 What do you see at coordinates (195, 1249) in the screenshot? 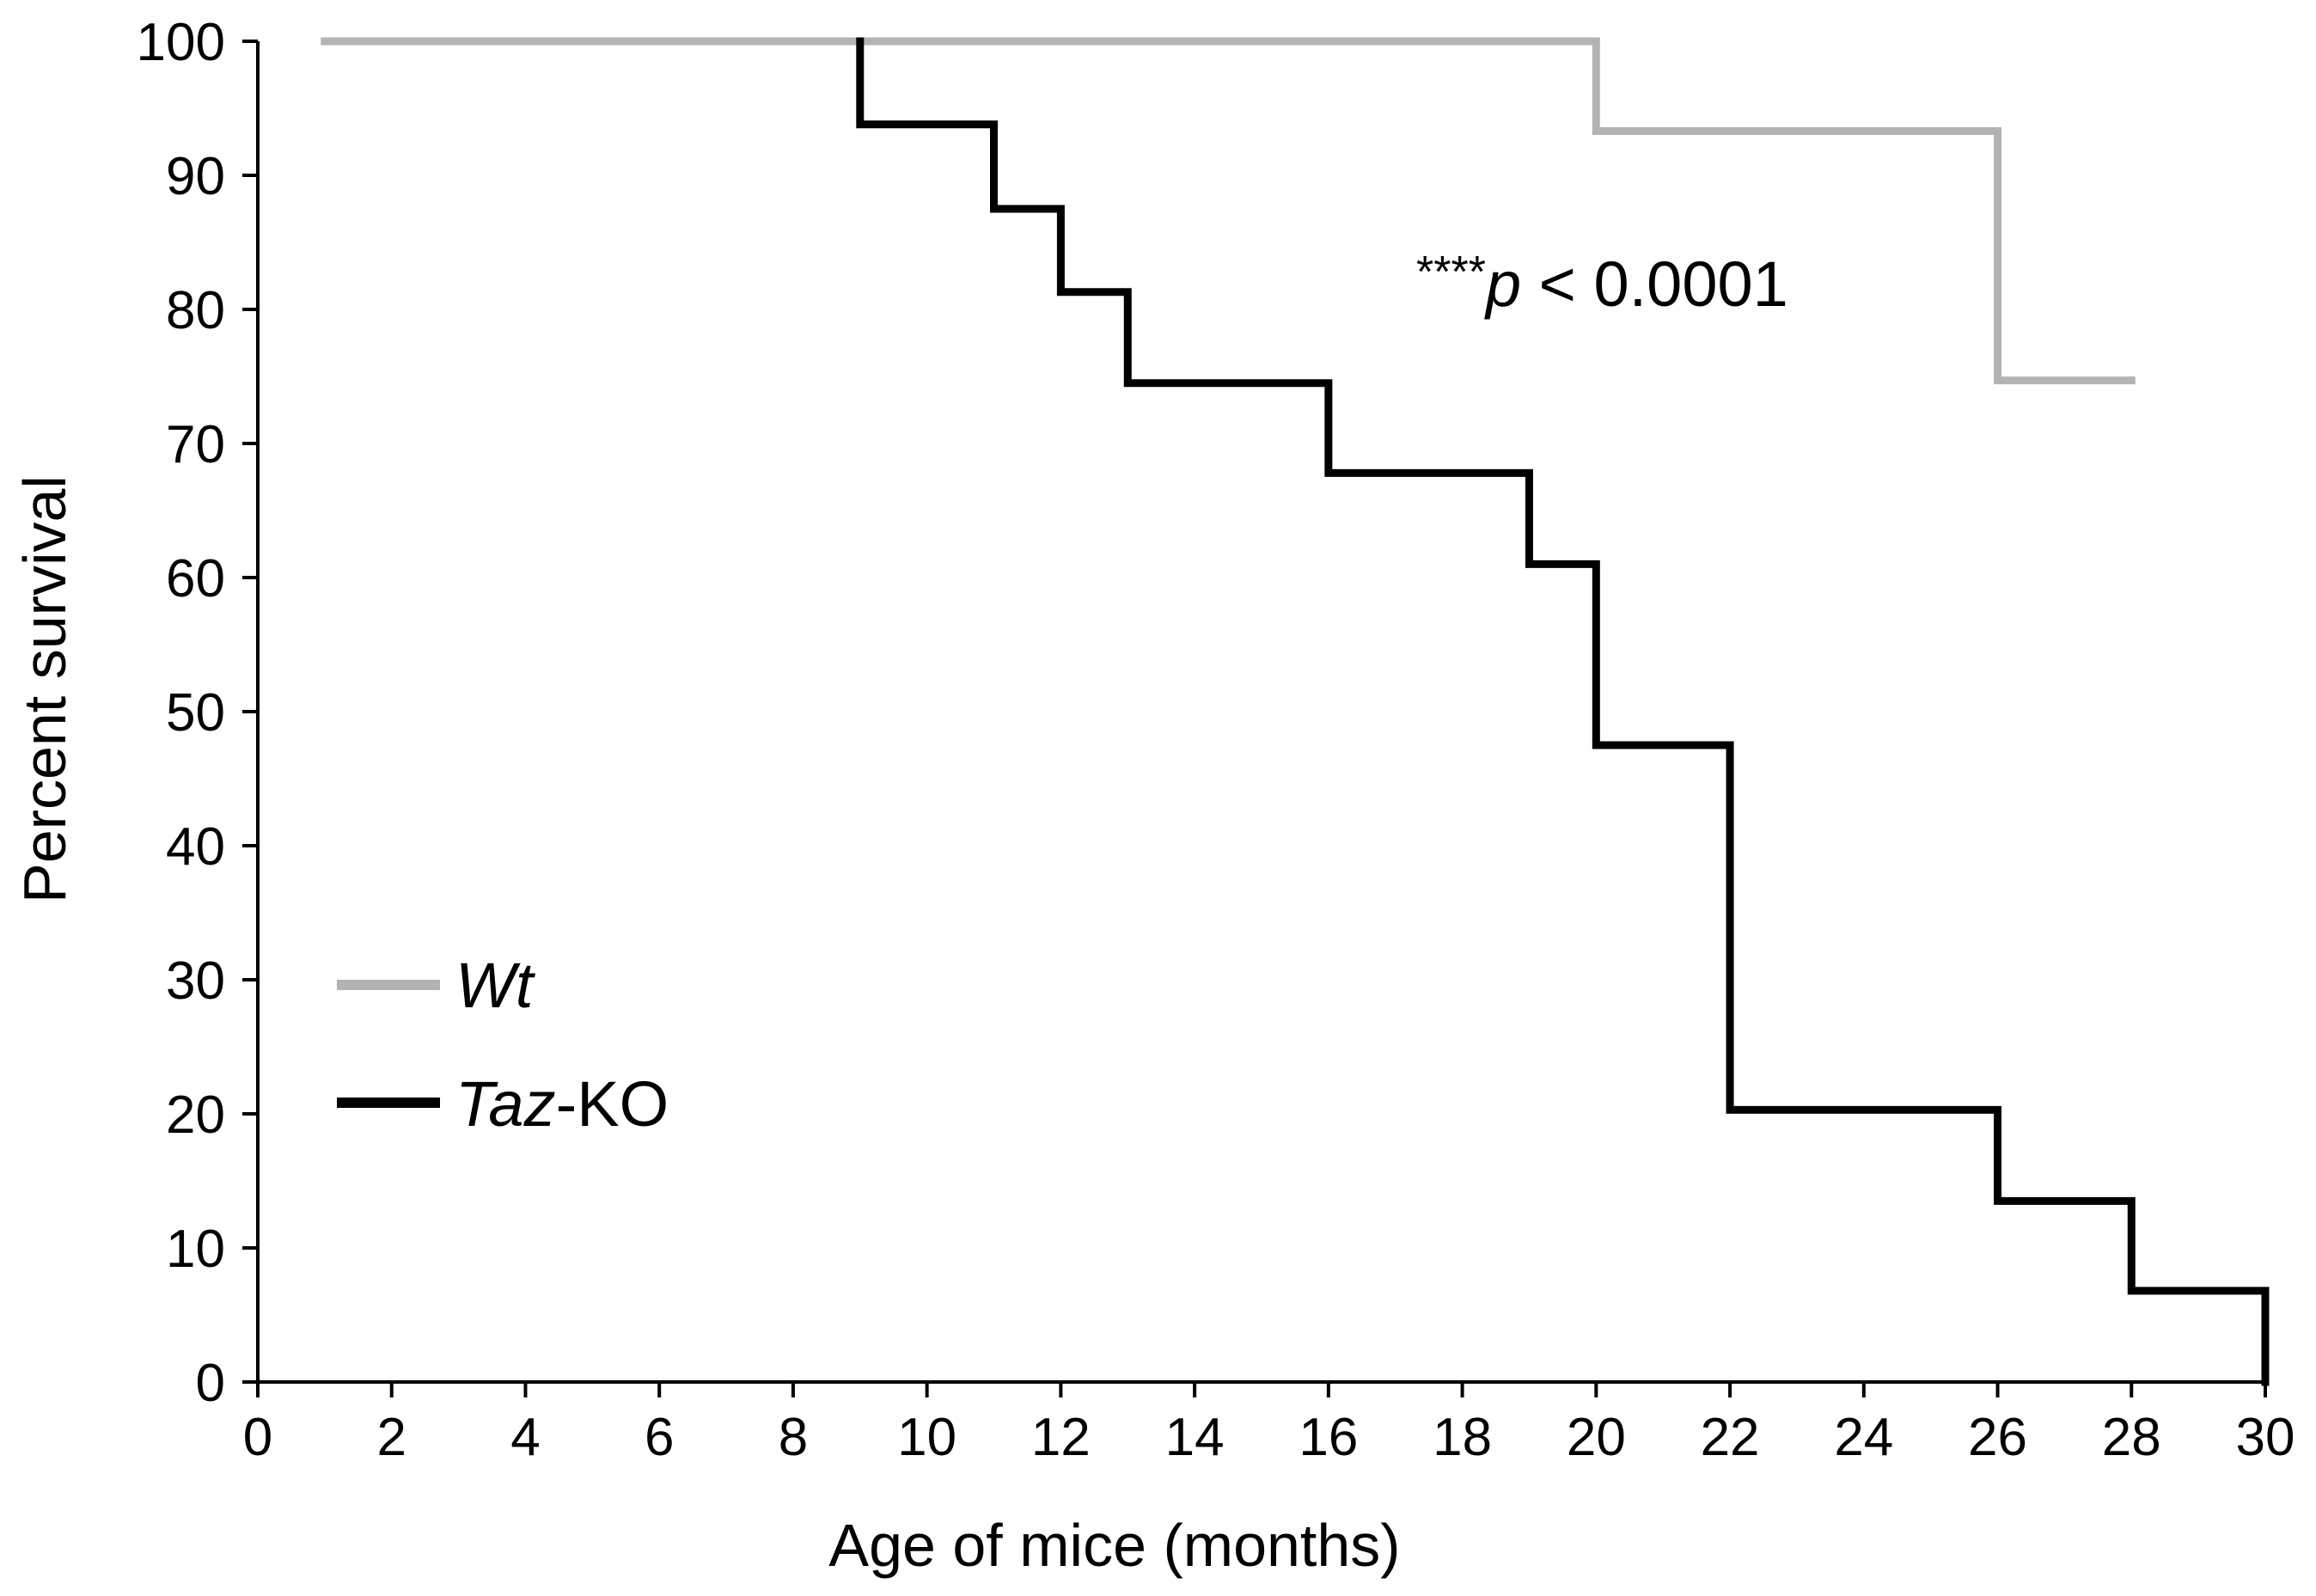
I see `y-tick-label: 10` at bounding box center [195, 1249].